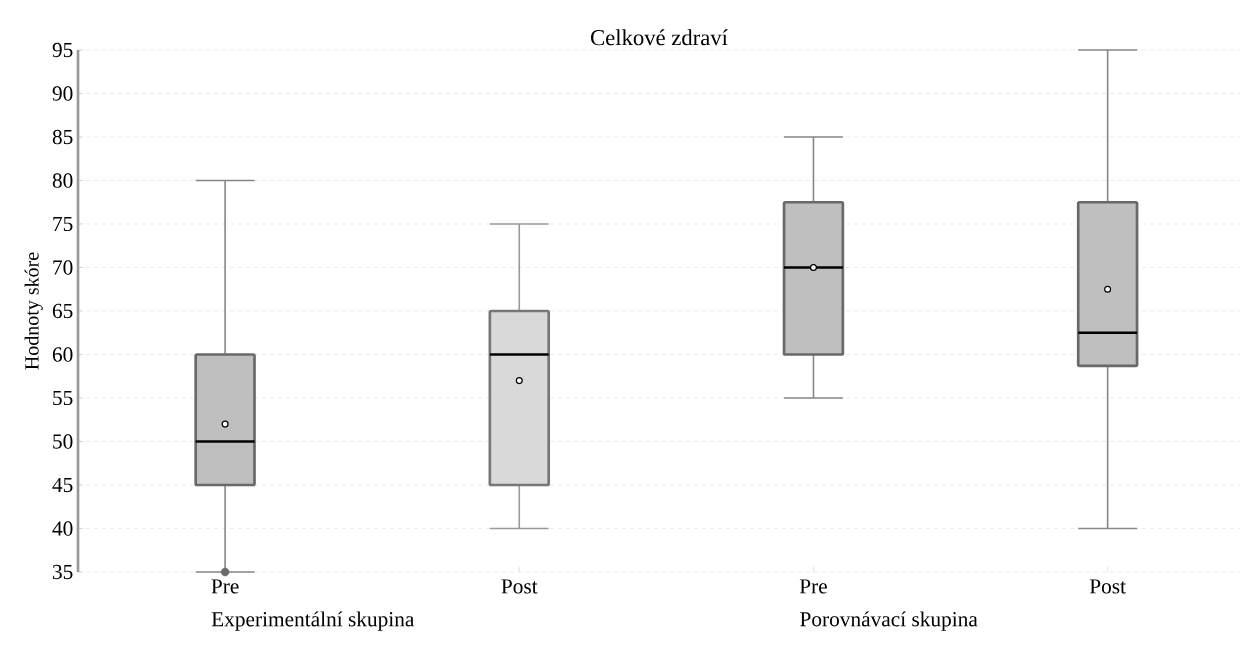 The width and height of the screenshot is (1244, 646). I want to click on text: Porovnávací skupina, so click(889, 621).